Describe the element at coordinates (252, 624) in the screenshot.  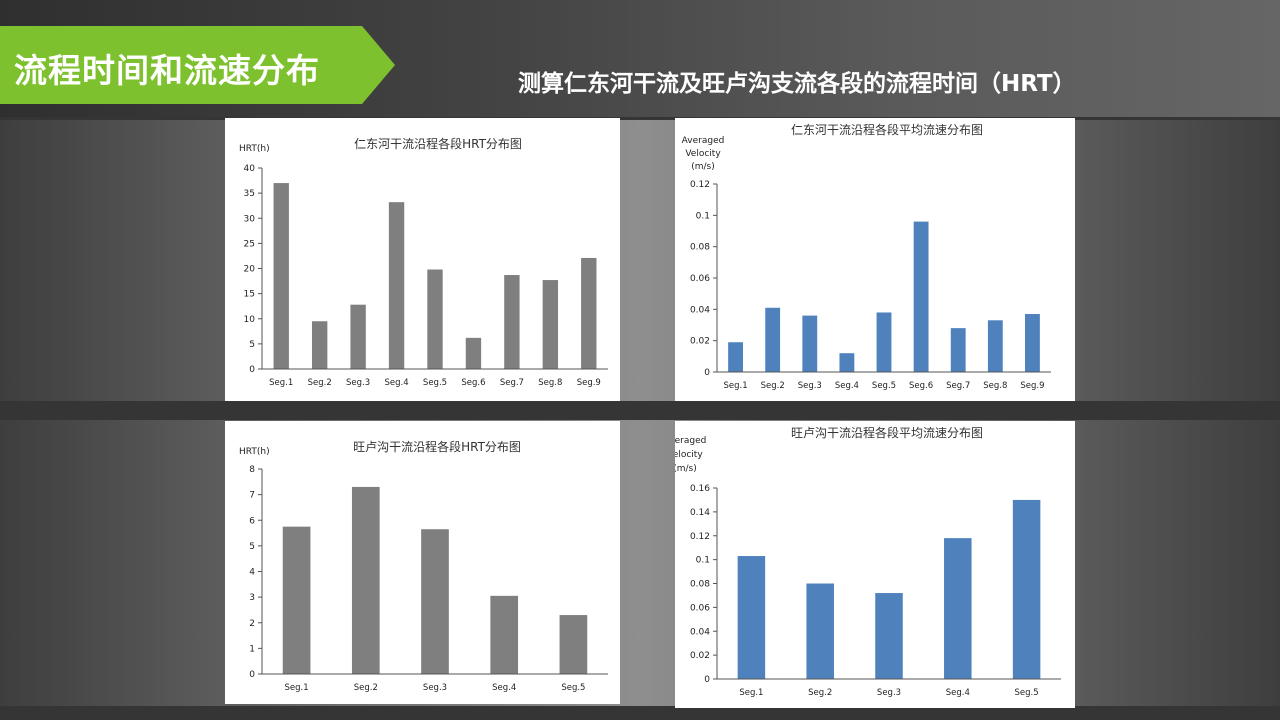
I see `y-tick-label: 2` at that location.